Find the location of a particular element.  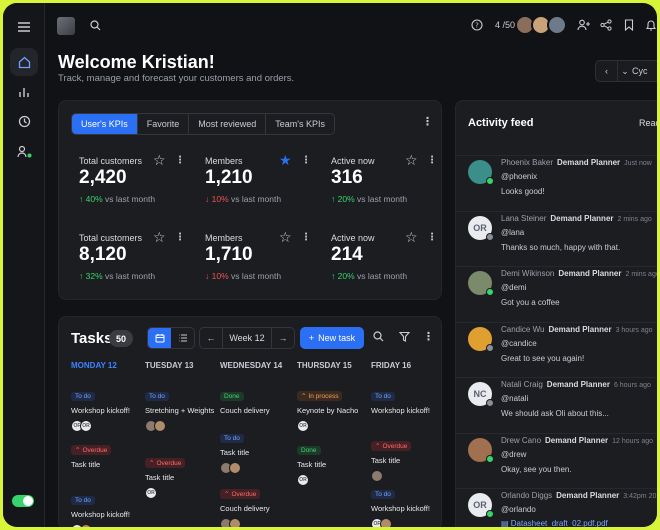

help-icon: ? is located at coordinates (477, 25).